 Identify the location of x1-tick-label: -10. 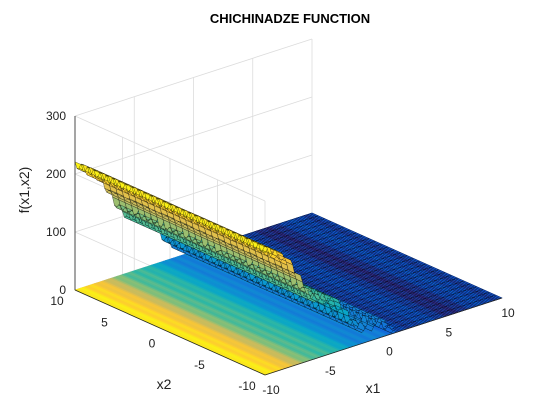
(271, 390).